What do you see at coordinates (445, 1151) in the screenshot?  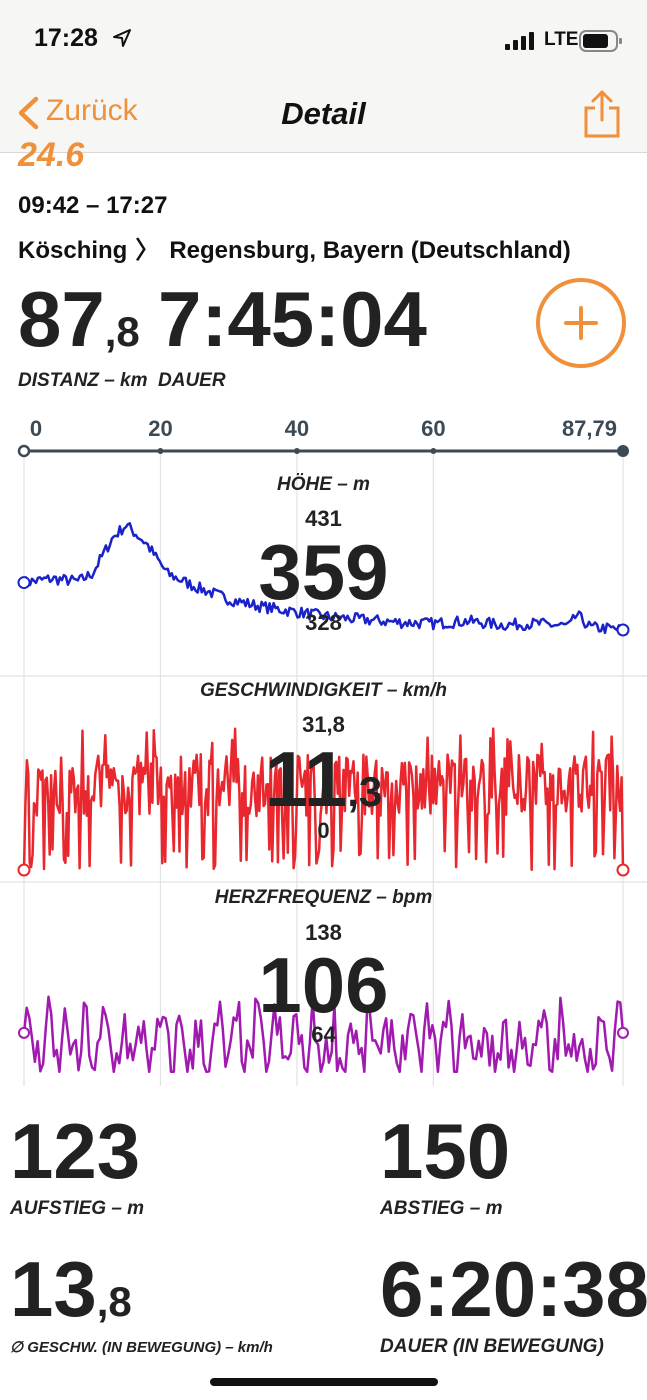 I see `descent-value: 150` at bounding box center [445, 1151].